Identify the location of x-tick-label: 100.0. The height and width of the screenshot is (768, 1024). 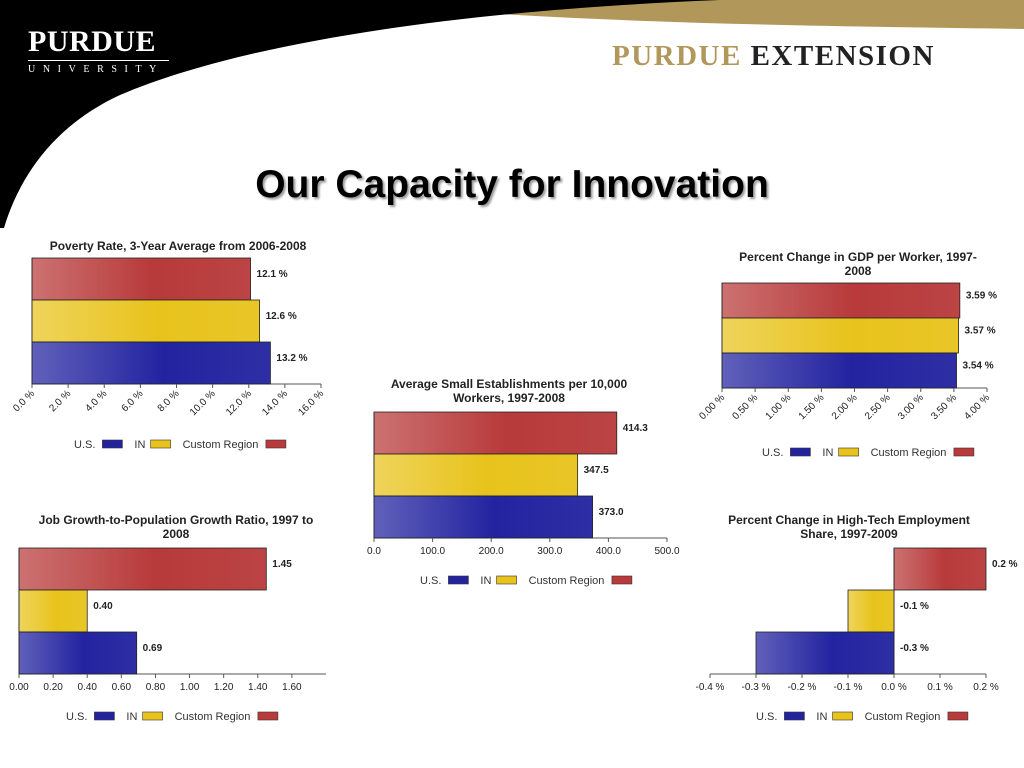
(432, 551).